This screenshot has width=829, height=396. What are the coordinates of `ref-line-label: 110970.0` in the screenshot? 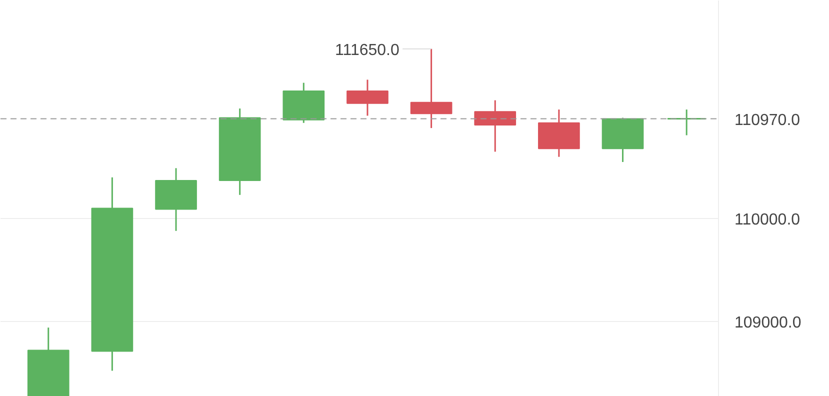 It's located at (767, 120).